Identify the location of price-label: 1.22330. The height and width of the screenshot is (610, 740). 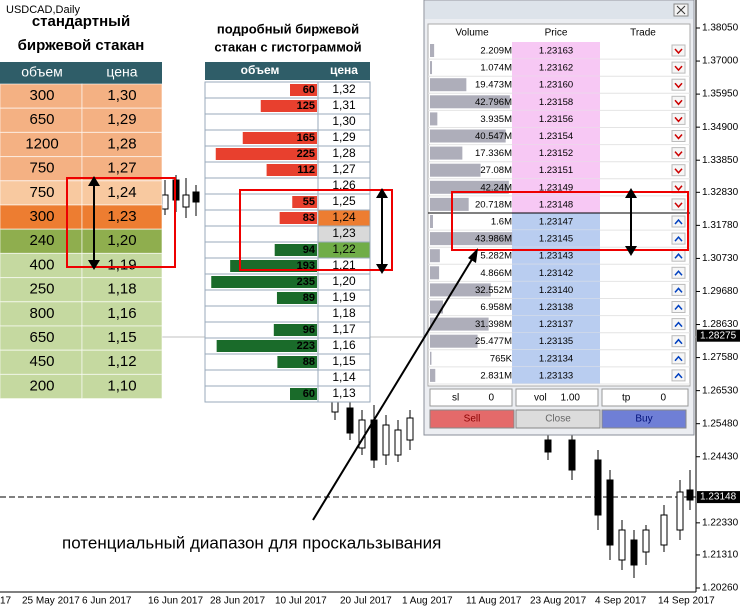
(720, 522).